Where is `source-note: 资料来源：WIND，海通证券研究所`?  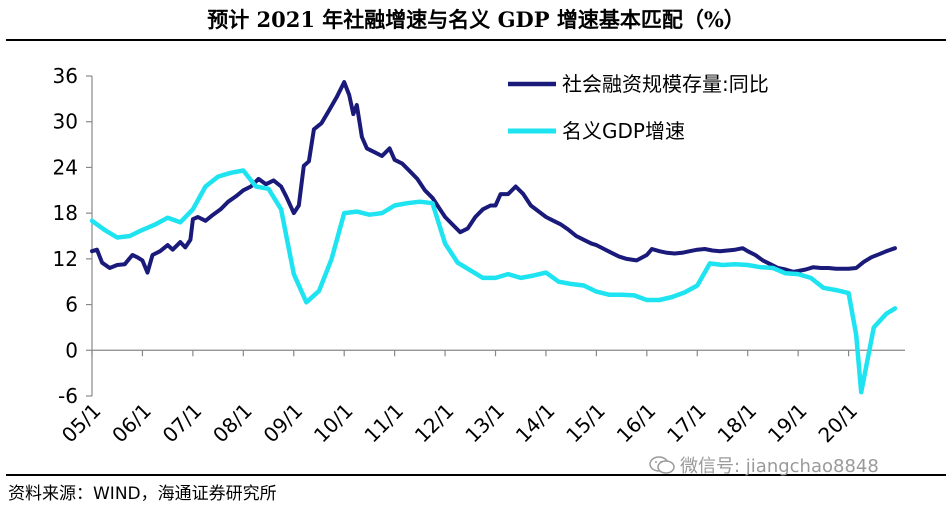
source-note: 资料来源：WIND，海通证券研究所 is located at coordinates (142, 494).